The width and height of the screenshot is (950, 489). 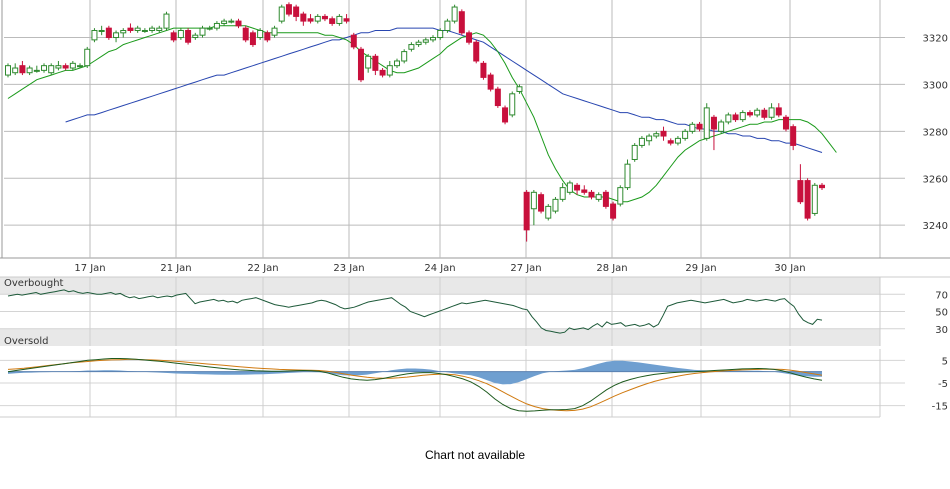 What do you see at coordinates (941, 313) in the screenshot?
I see `osc-tick-label: 50` at bounding box center [941, 313].